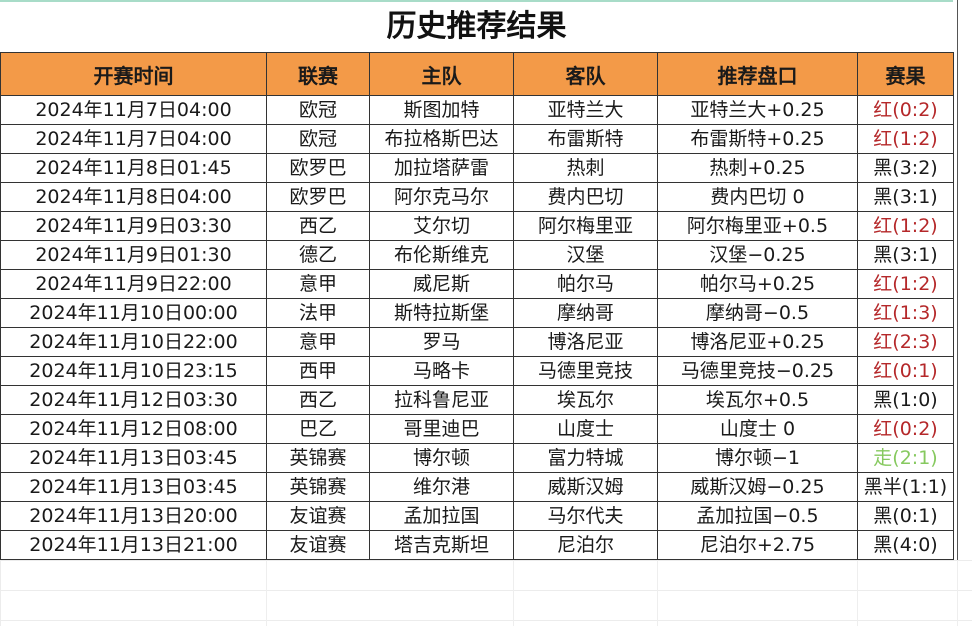 Image resolution: width=972 pixels, height=626 pixels. I want to click on cell-home: 阿尔克马尔, so click(441, 197).